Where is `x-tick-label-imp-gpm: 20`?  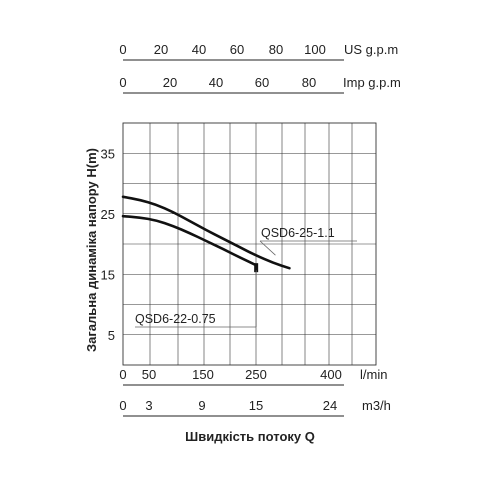 x-tick-label-imp-gpm: 20 is located at coordinates (170, 82).